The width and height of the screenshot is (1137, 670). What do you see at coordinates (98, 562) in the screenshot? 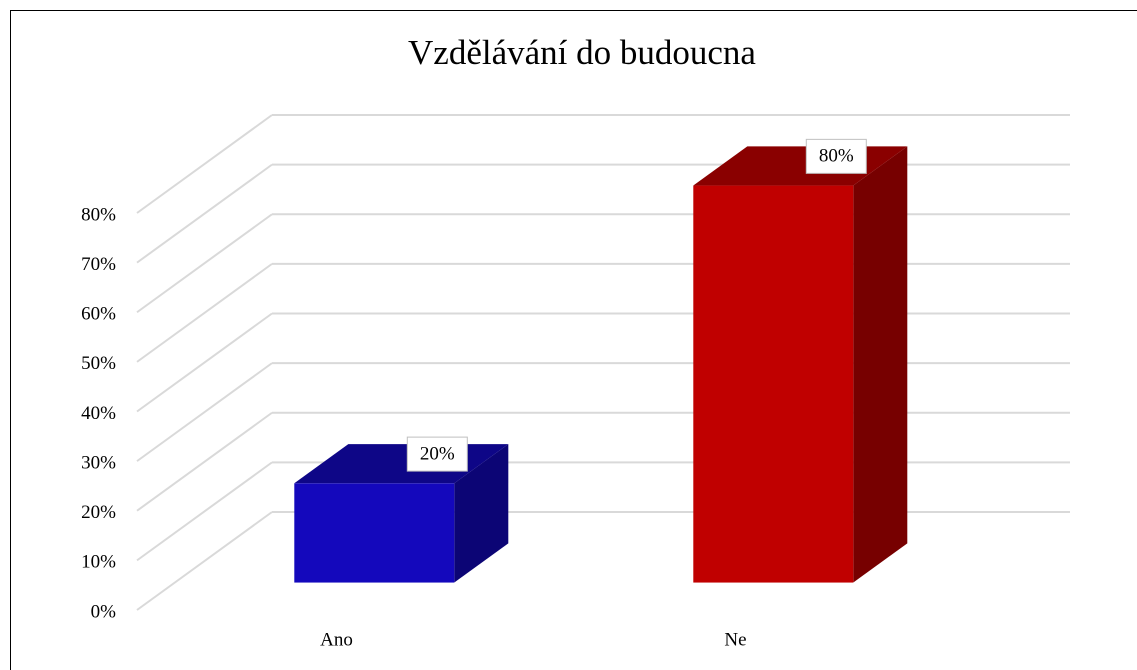
I see `y-tick-label: 10%` at bounding box center [98, 562].